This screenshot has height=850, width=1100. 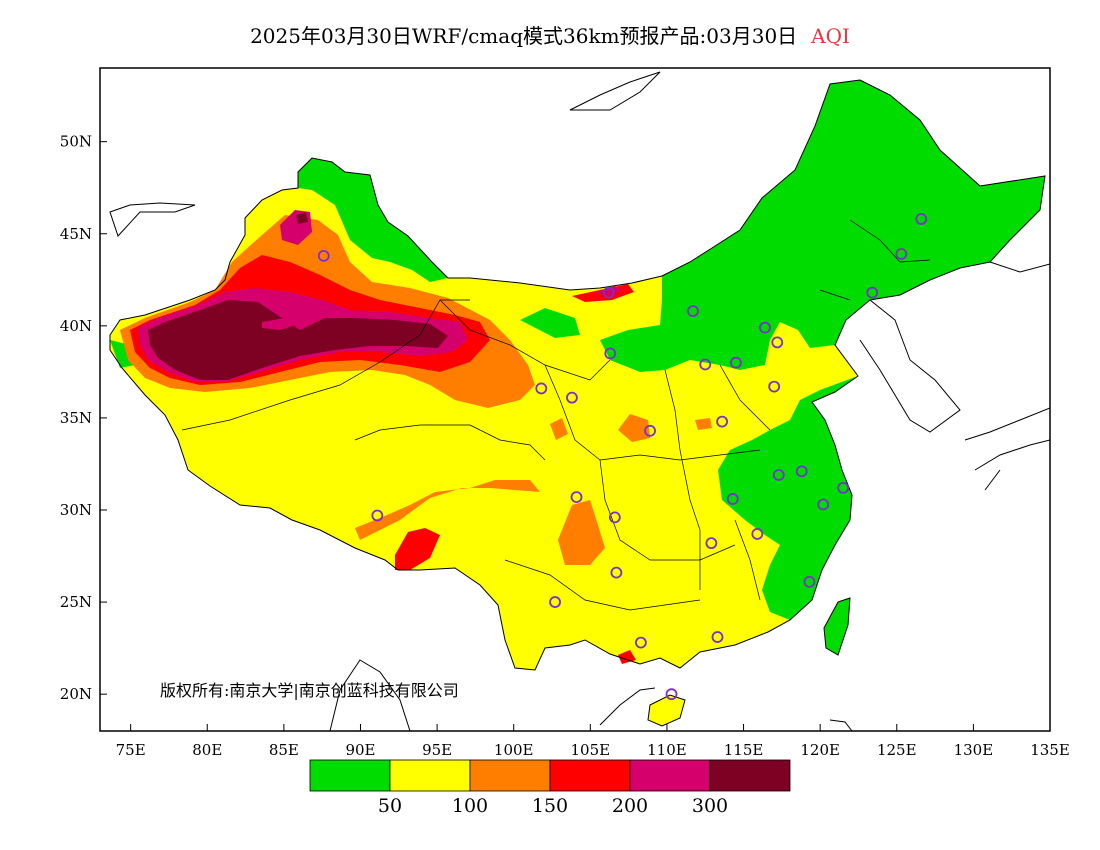 What do you see at coordinates (744, 750) in the screenshot?
I see `x-tick-label: 115E` at bounding box center [744, 750].